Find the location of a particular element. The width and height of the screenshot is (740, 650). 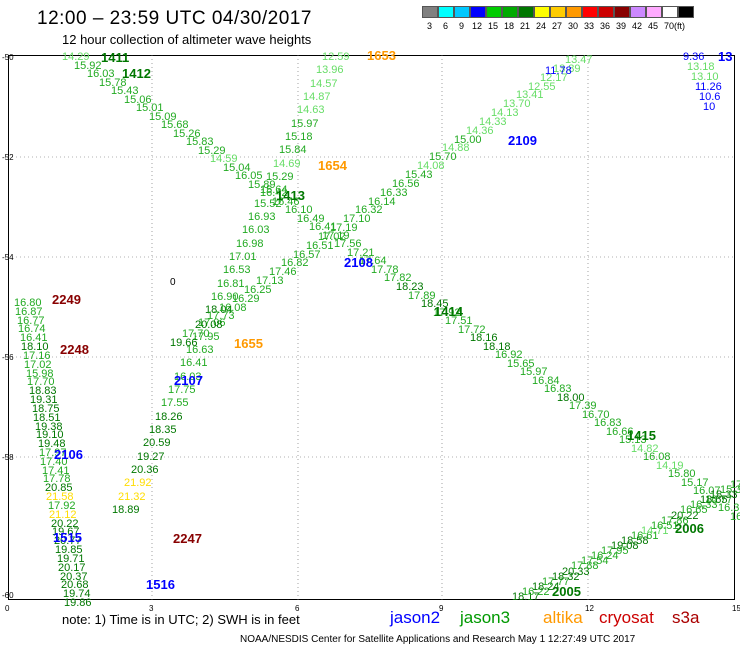

wave-height-value: 15.97 is located at coordinates (534, 372).